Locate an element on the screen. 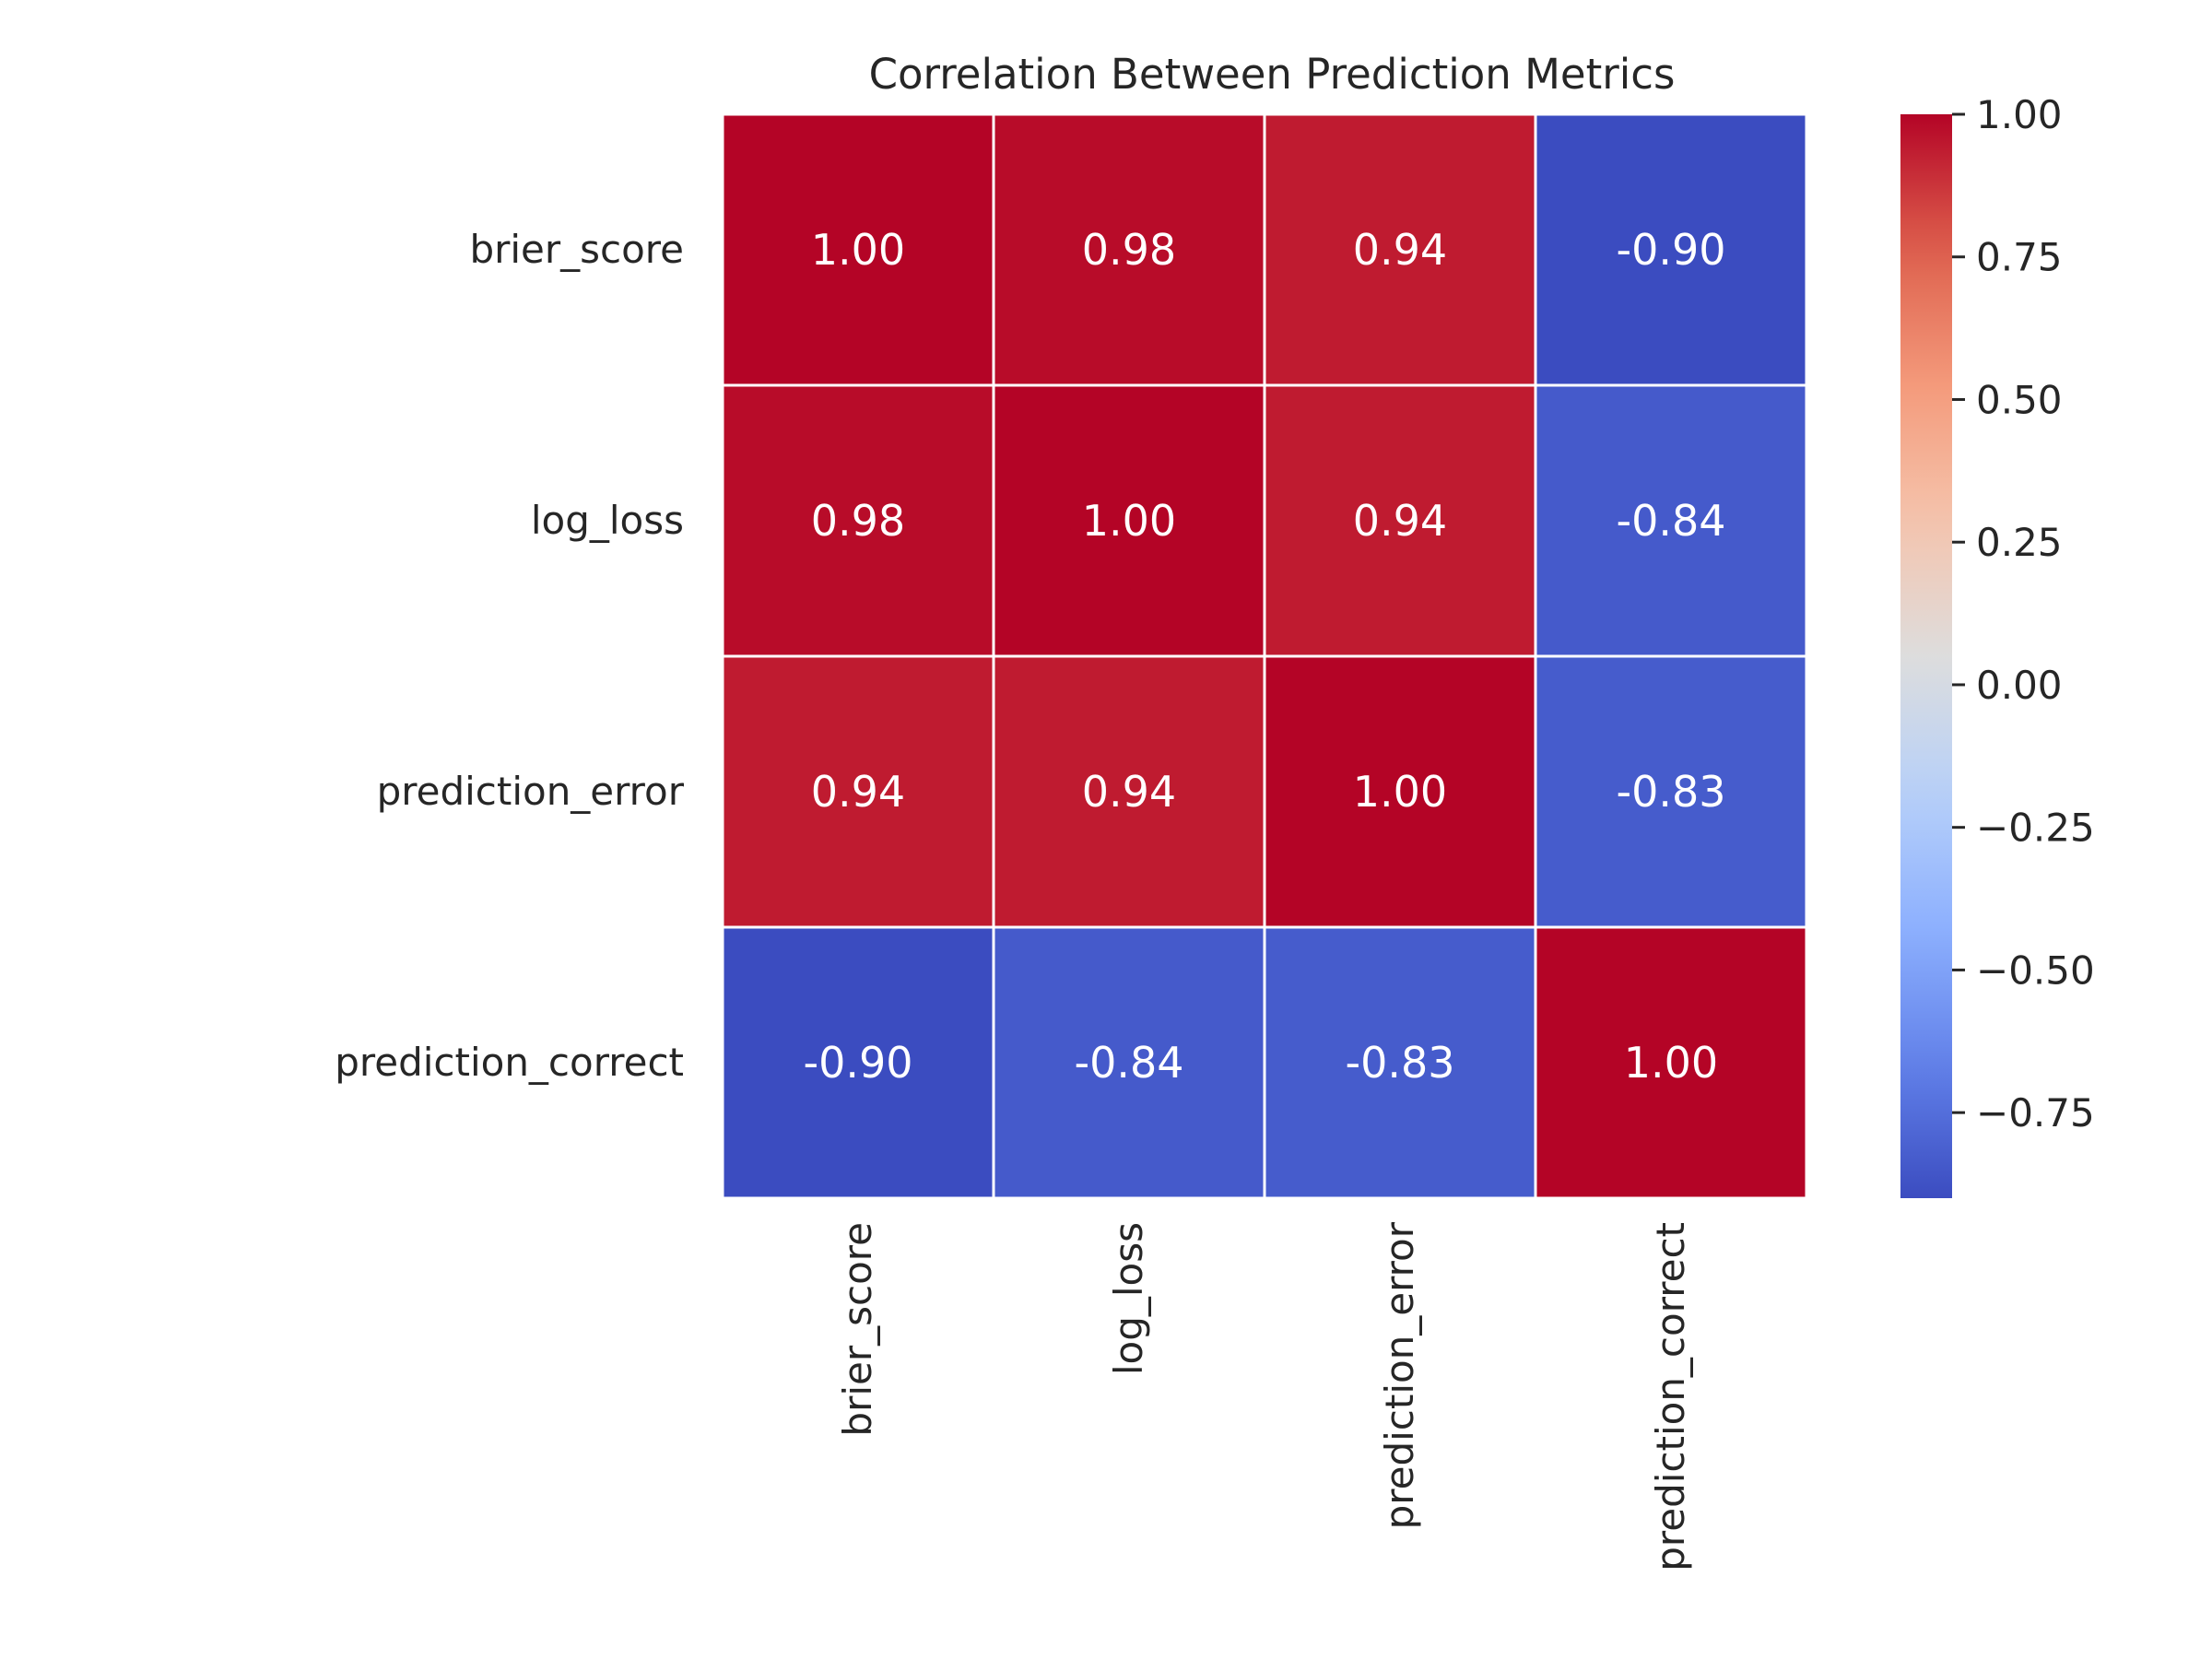 The image size is (2212, 1659). column-tick-label: prediction_correct is located at coordinates (1670, 1396).